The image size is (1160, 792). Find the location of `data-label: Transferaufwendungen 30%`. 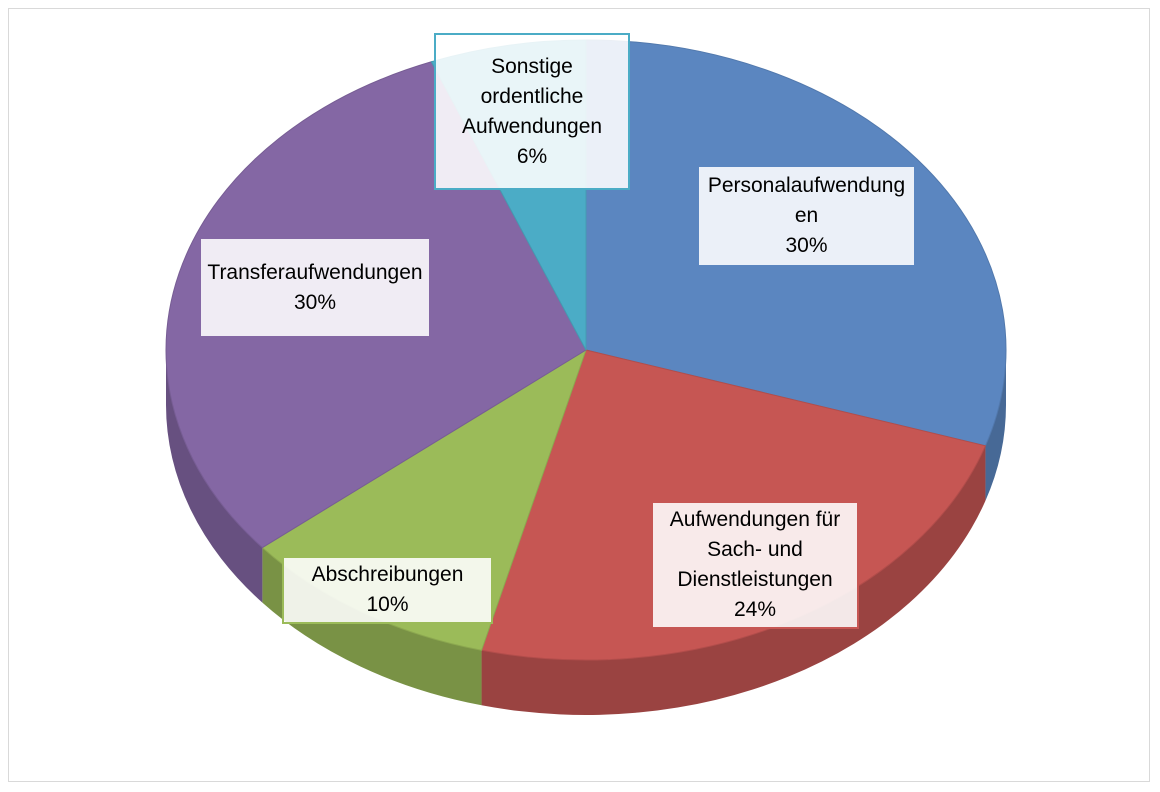

data-label: Transferaufwendungen 30% is located at coordinates (315, 287).